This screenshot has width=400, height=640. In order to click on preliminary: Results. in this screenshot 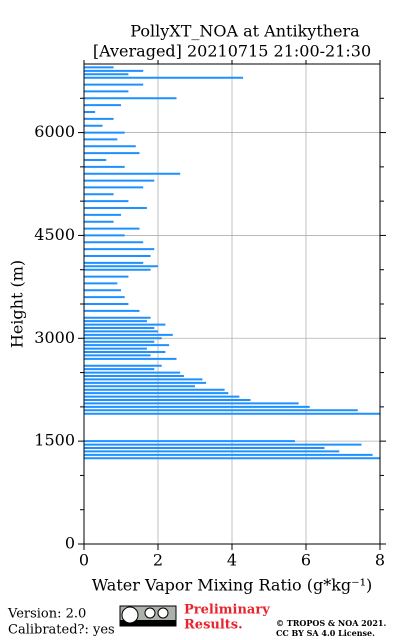, I will do `click(213, 625)`.